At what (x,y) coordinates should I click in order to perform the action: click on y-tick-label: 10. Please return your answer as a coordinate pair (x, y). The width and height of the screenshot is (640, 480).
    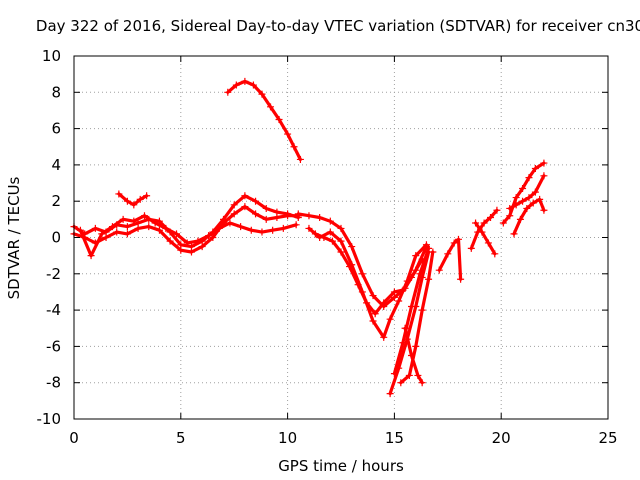
    Looking at the image, I should click on (51, 56).